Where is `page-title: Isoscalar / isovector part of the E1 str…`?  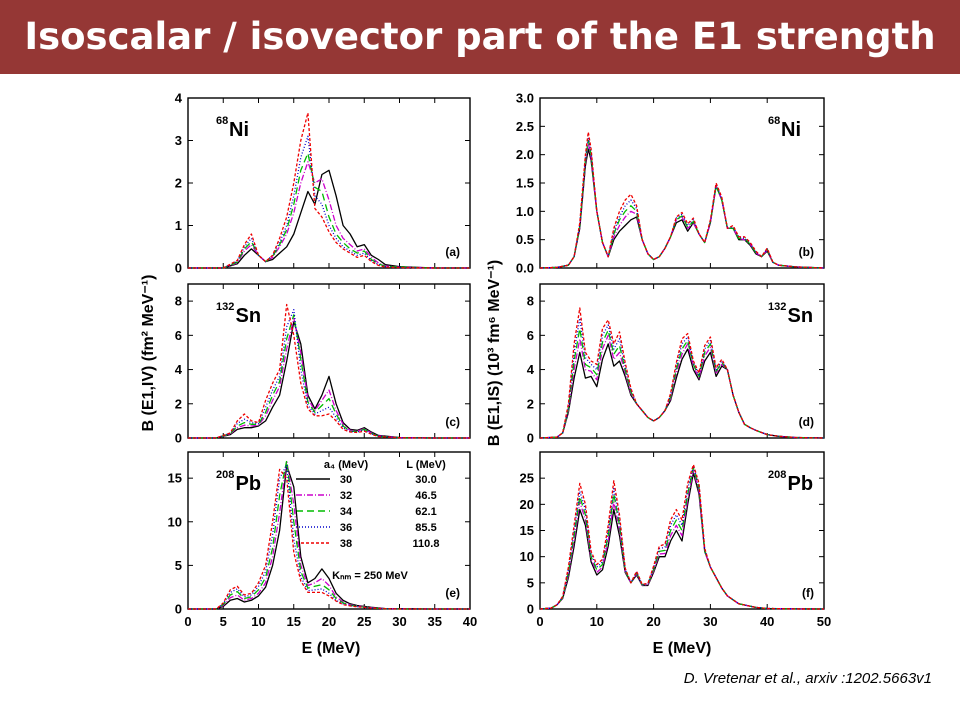
page-title: Isoscalar / isovector part of the E1 str… is located at coordinates (480, 36).